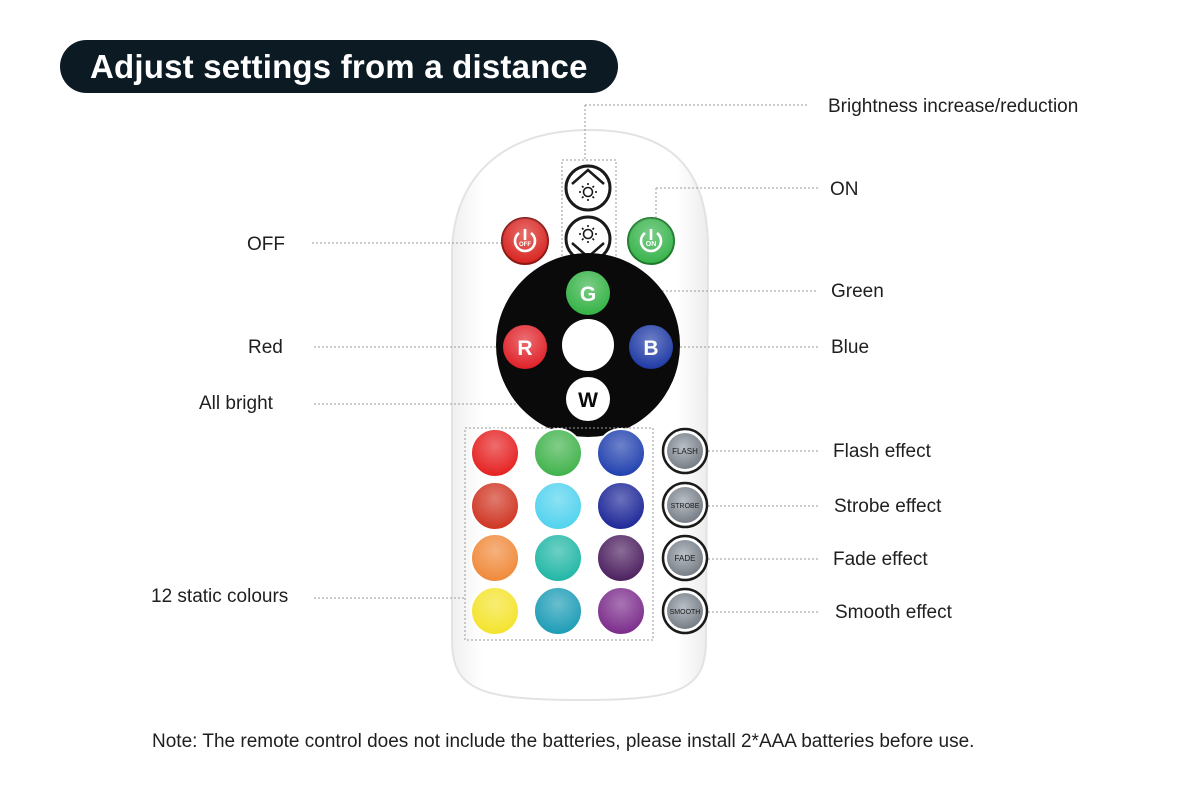  I want to click on brightness-down-button, so click(588, 239).